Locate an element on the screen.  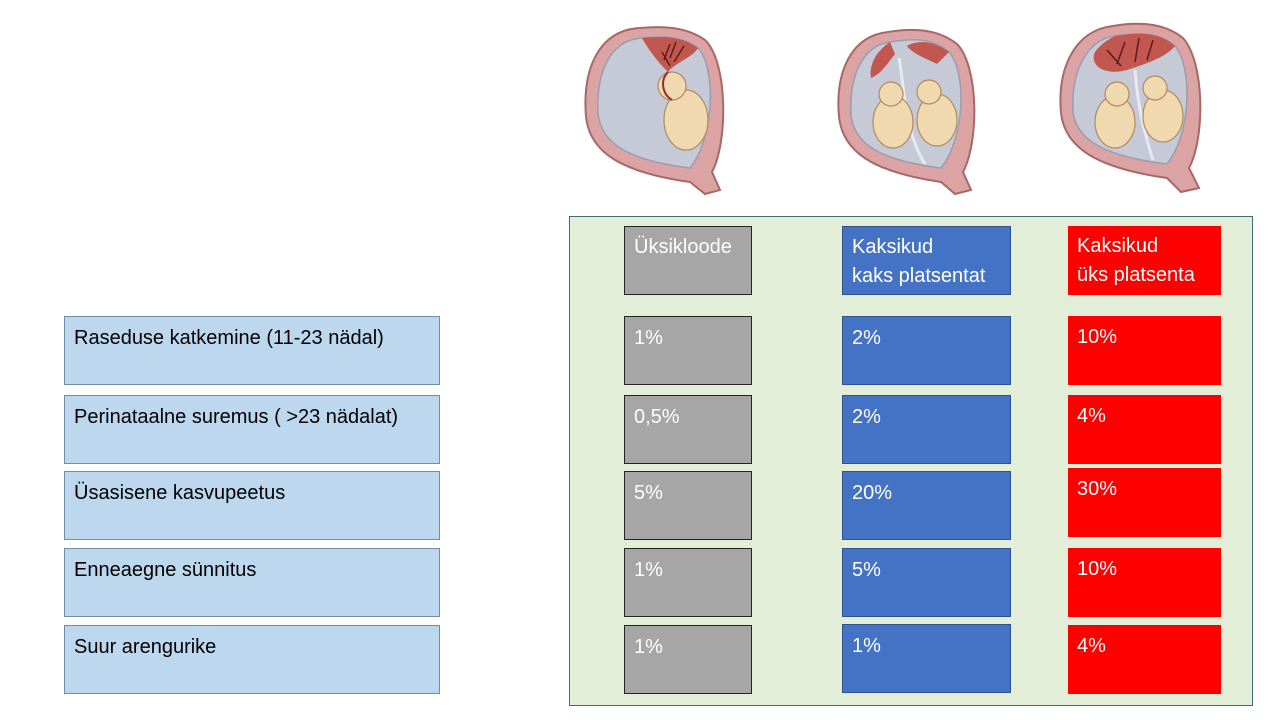
row-label-growth-restriction: Üsasisene kasvupeetus is located at coordinates (252, 505).